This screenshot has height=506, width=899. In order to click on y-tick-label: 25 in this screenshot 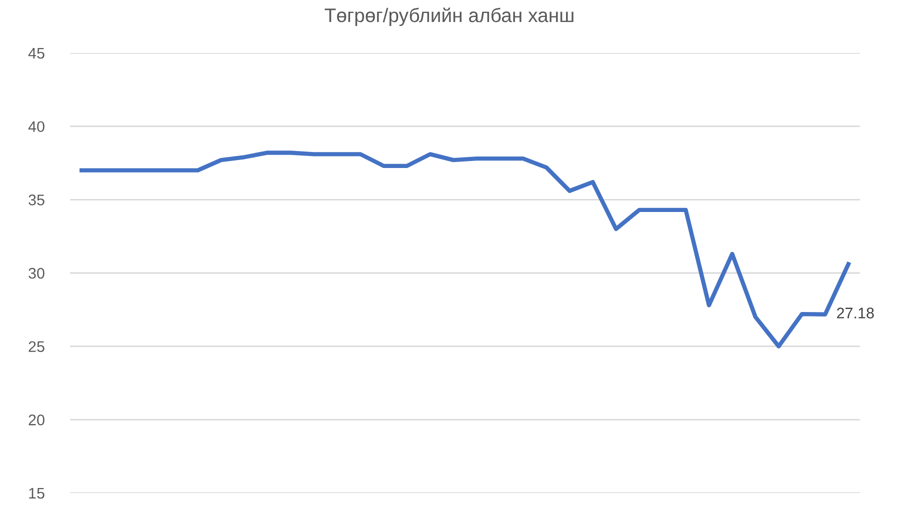, I will do `click(36, 346)`.